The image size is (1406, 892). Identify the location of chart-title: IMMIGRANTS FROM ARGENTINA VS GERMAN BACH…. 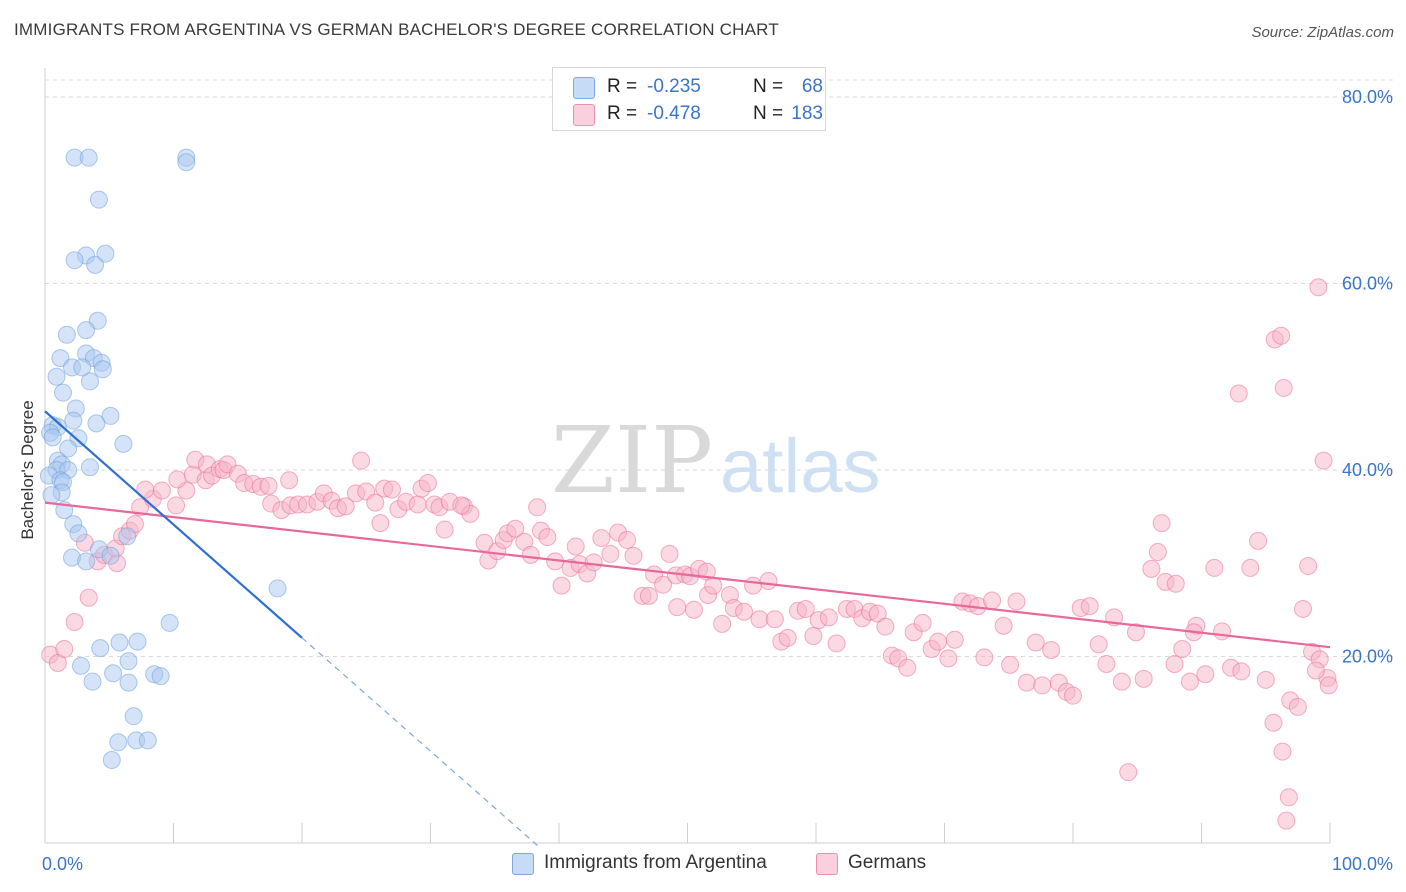
(396, 29).